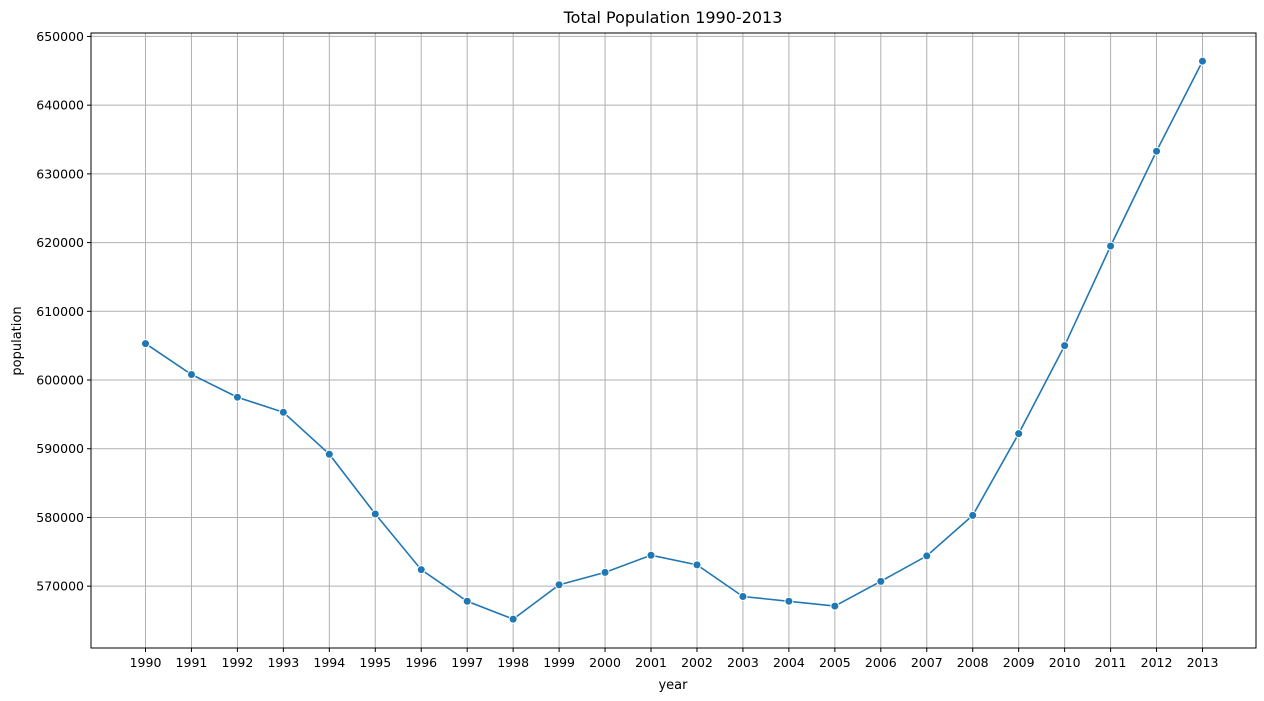  Describe the element at coordinates (60, 586) in the screenshot. I see `y-tick-label: 570000` at that location.